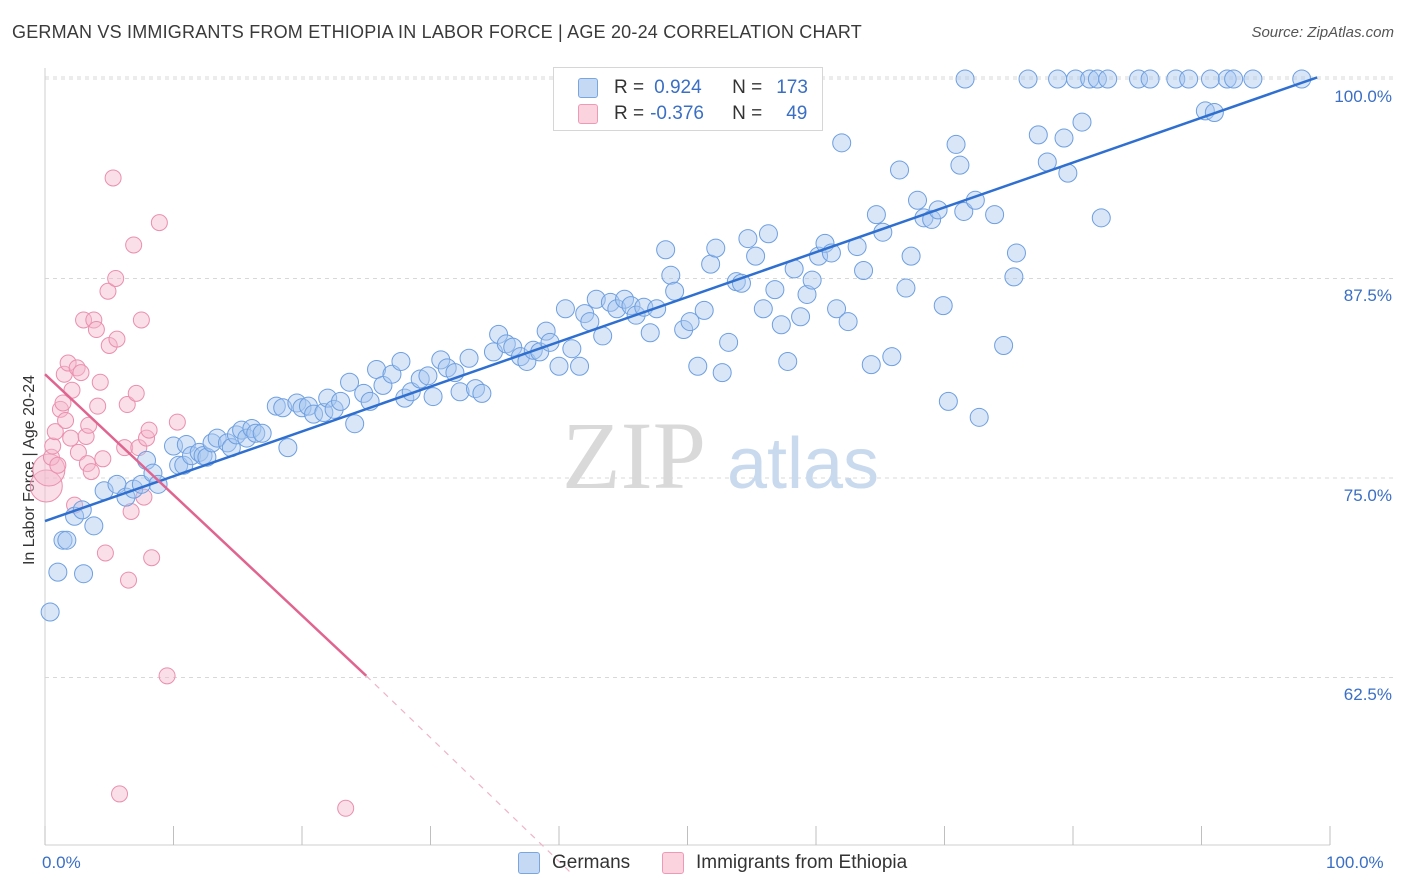 The width and height of the screenshot is (1406, 892). Describe the element at coordinates (677, 113) in the screenshot. I see `legend-r-ethiopia: -0.376` at that location.